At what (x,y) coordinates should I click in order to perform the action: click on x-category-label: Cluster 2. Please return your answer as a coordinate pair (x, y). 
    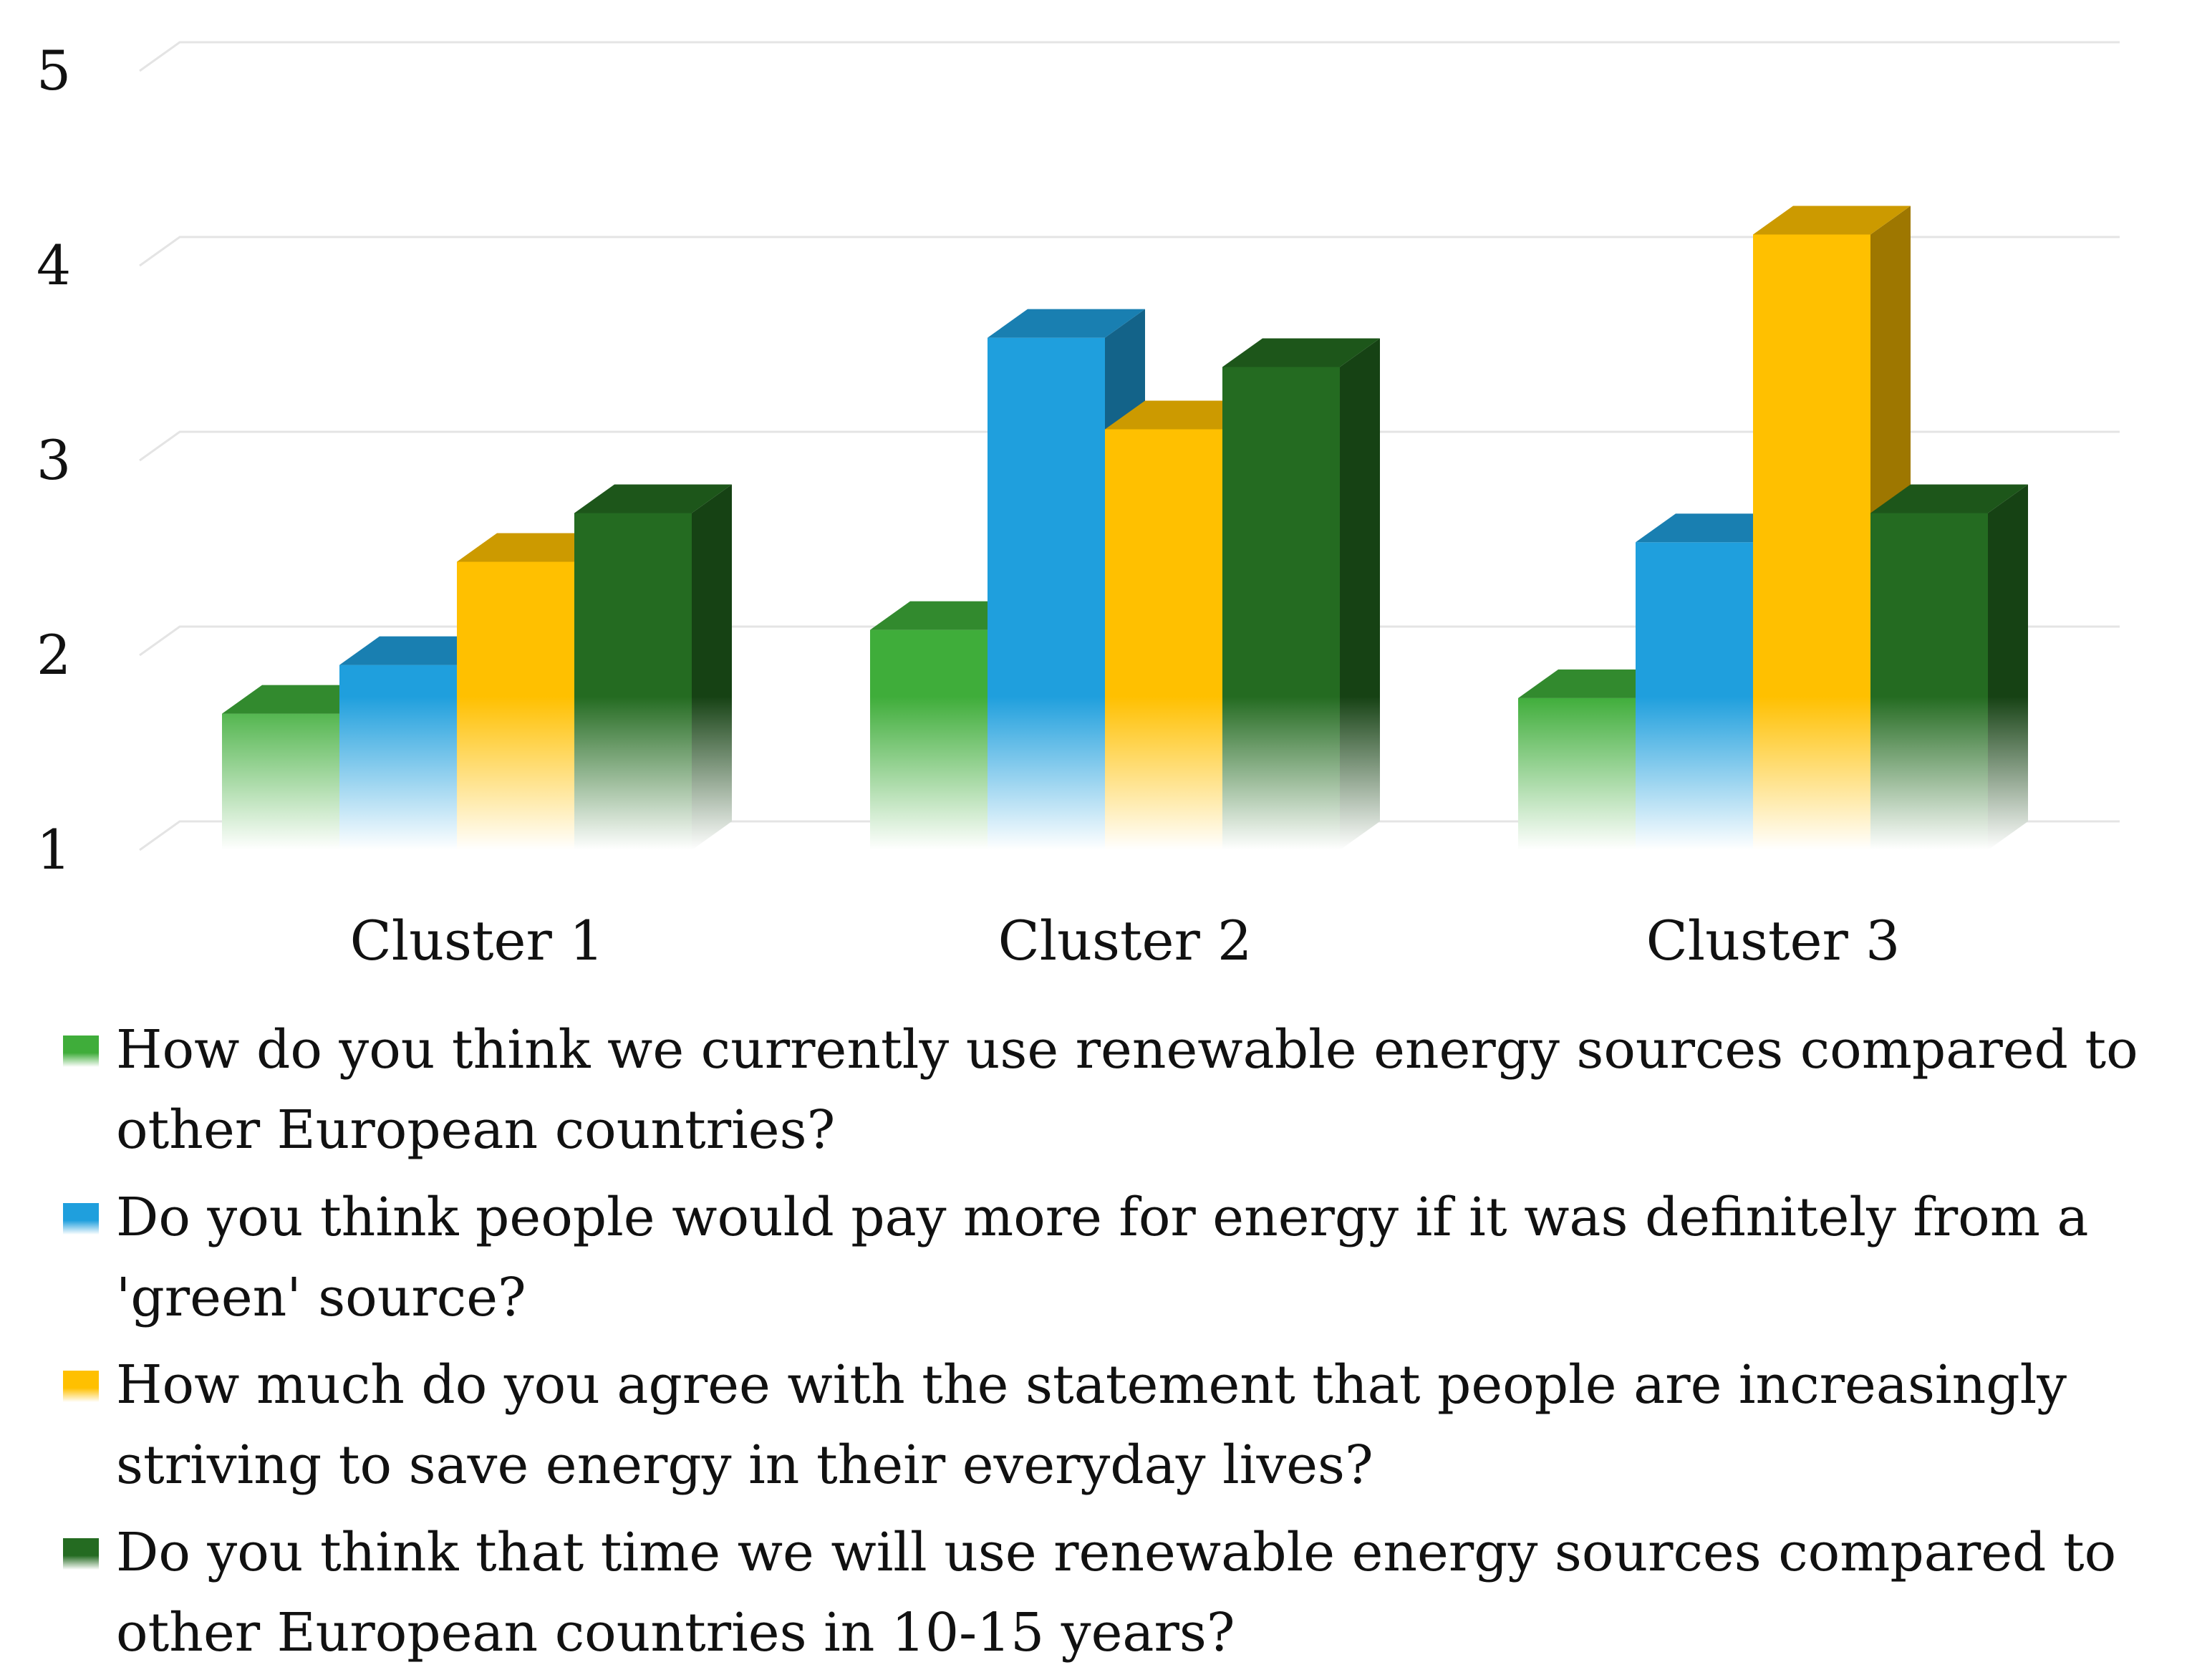
    Looking at the image, I should click on (1125, 940).